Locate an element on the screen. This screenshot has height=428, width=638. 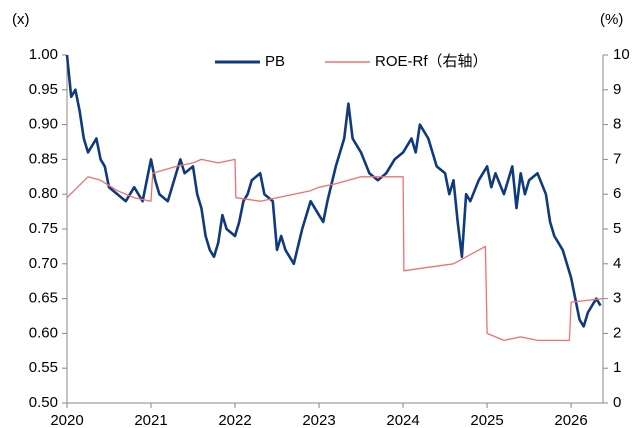
y2-tick-label: 0 is located at coordinates (617, 402).